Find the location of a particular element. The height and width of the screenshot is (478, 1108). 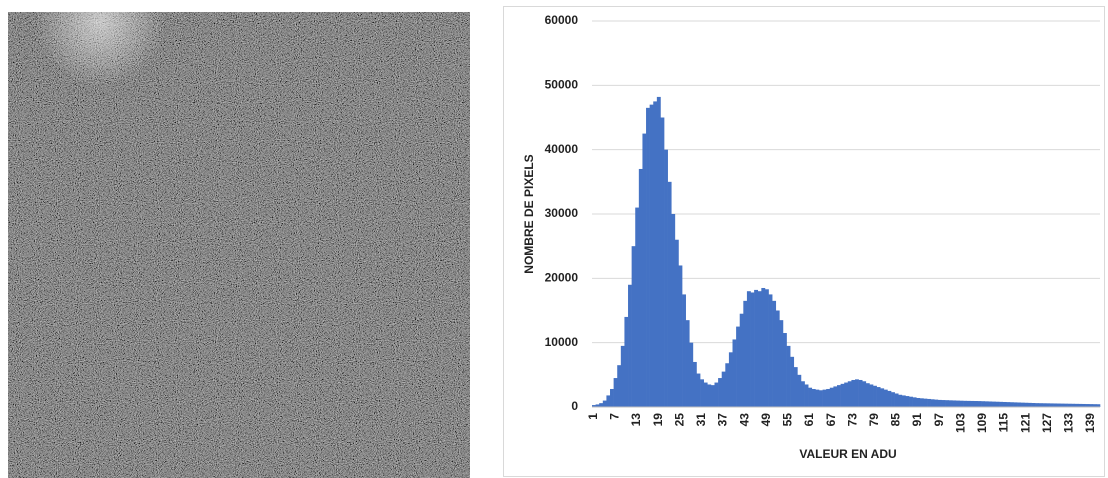

x-tick-label: 19 is located at coordinates (658, 420).